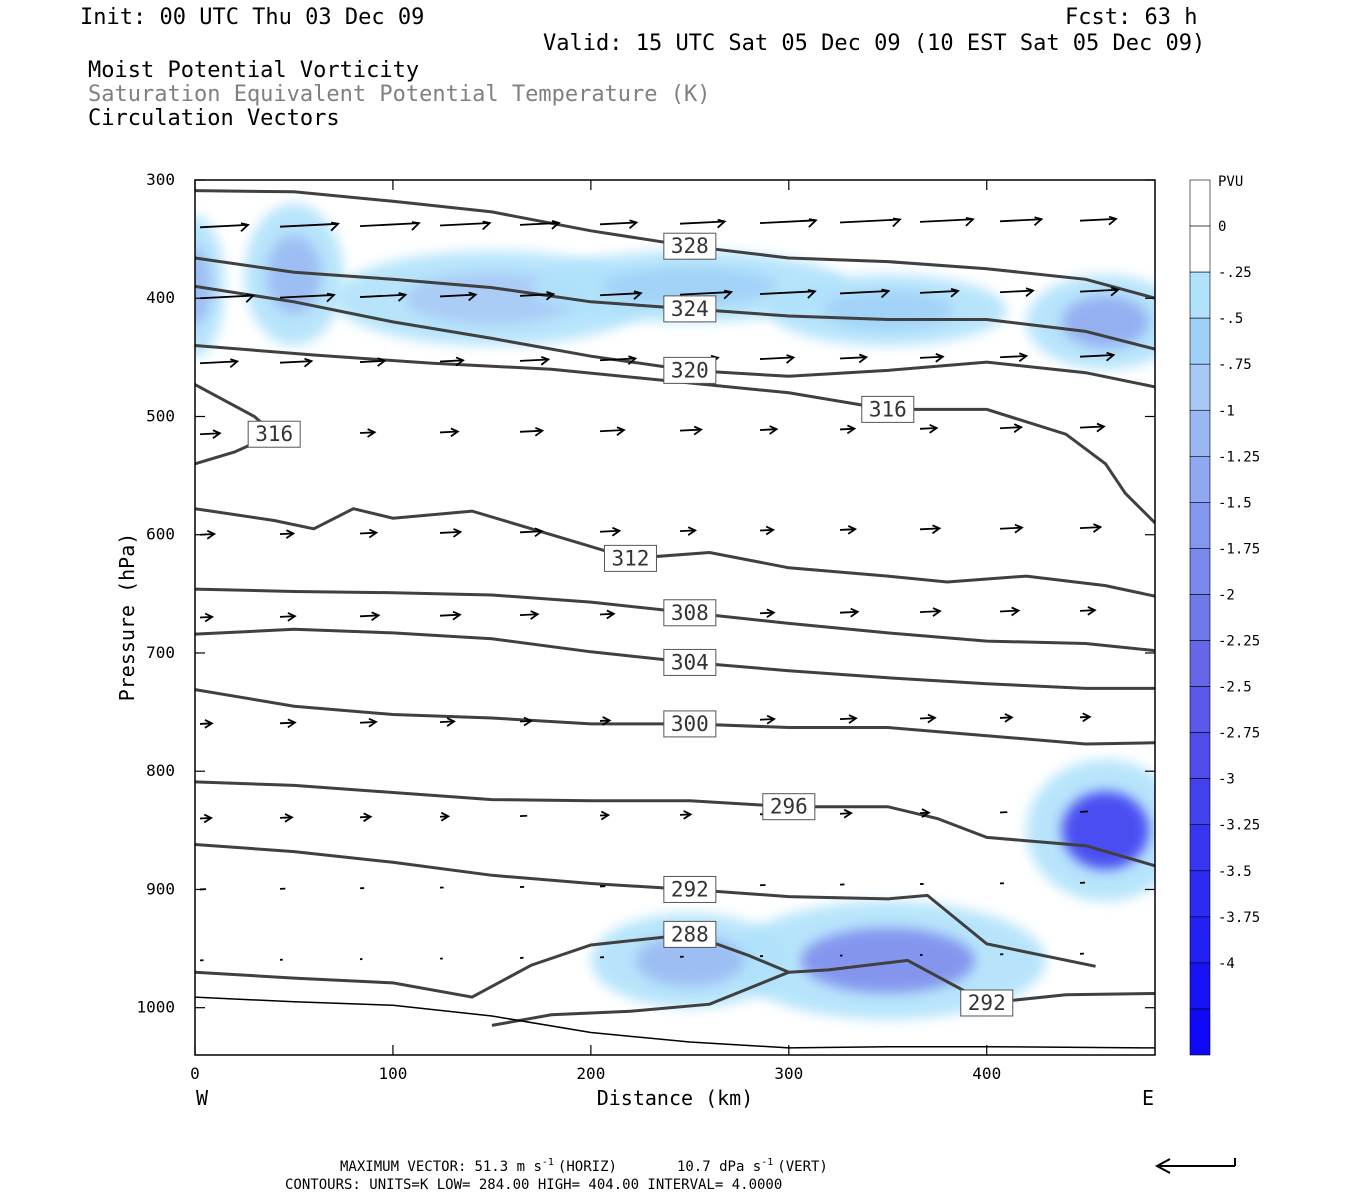  Describe the element at coordinates (986, 1073) in the screenshot. I see `x-tick-label-400: 400` at that location.